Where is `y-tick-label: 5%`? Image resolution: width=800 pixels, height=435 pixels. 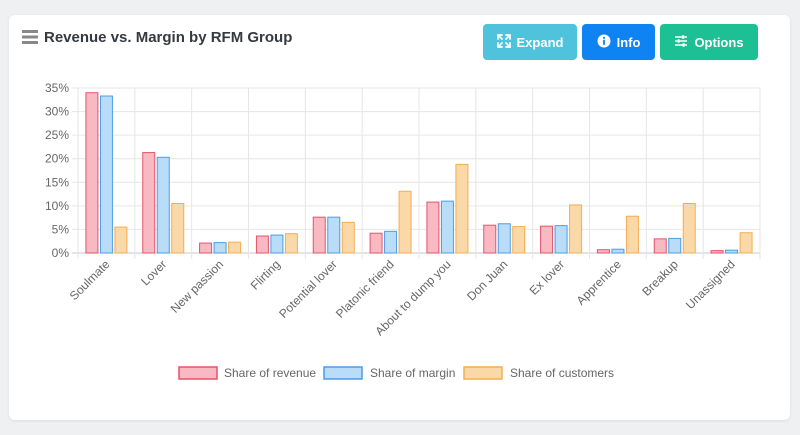
y-tick-label: 5% is located at coordinates (61, 229).